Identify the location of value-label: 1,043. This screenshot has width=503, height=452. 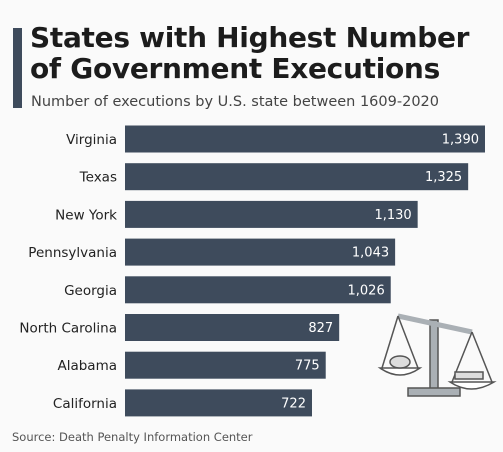
(370, 253).